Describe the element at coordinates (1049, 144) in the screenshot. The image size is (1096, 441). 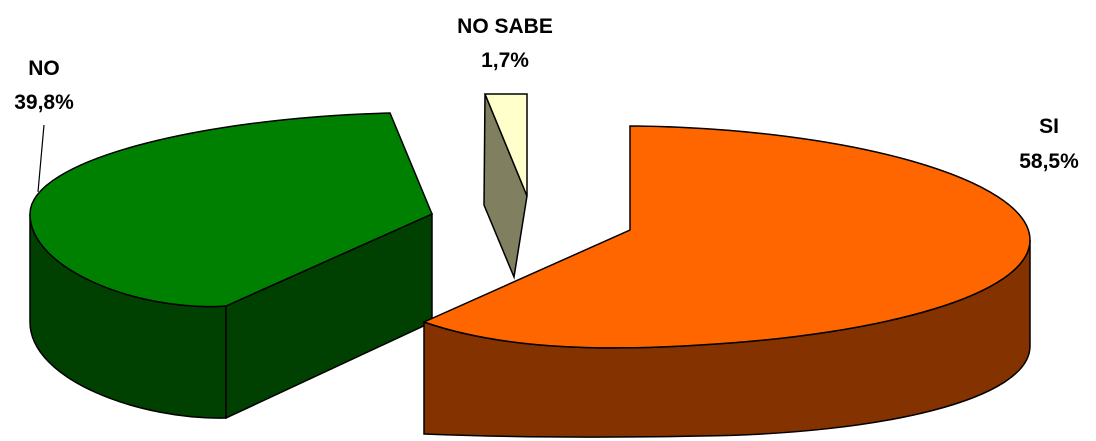
I see `label-si: SI 58,5%` at that location.